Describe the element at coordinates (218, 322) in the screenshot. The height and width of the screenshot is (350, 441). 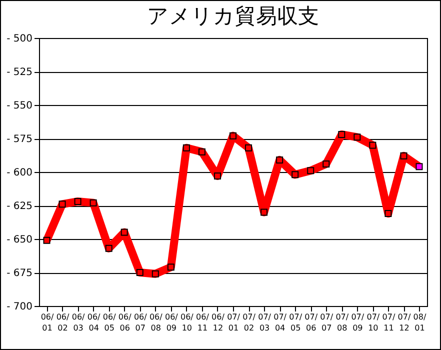
I see `x-tick-label: 06/12` at that location.